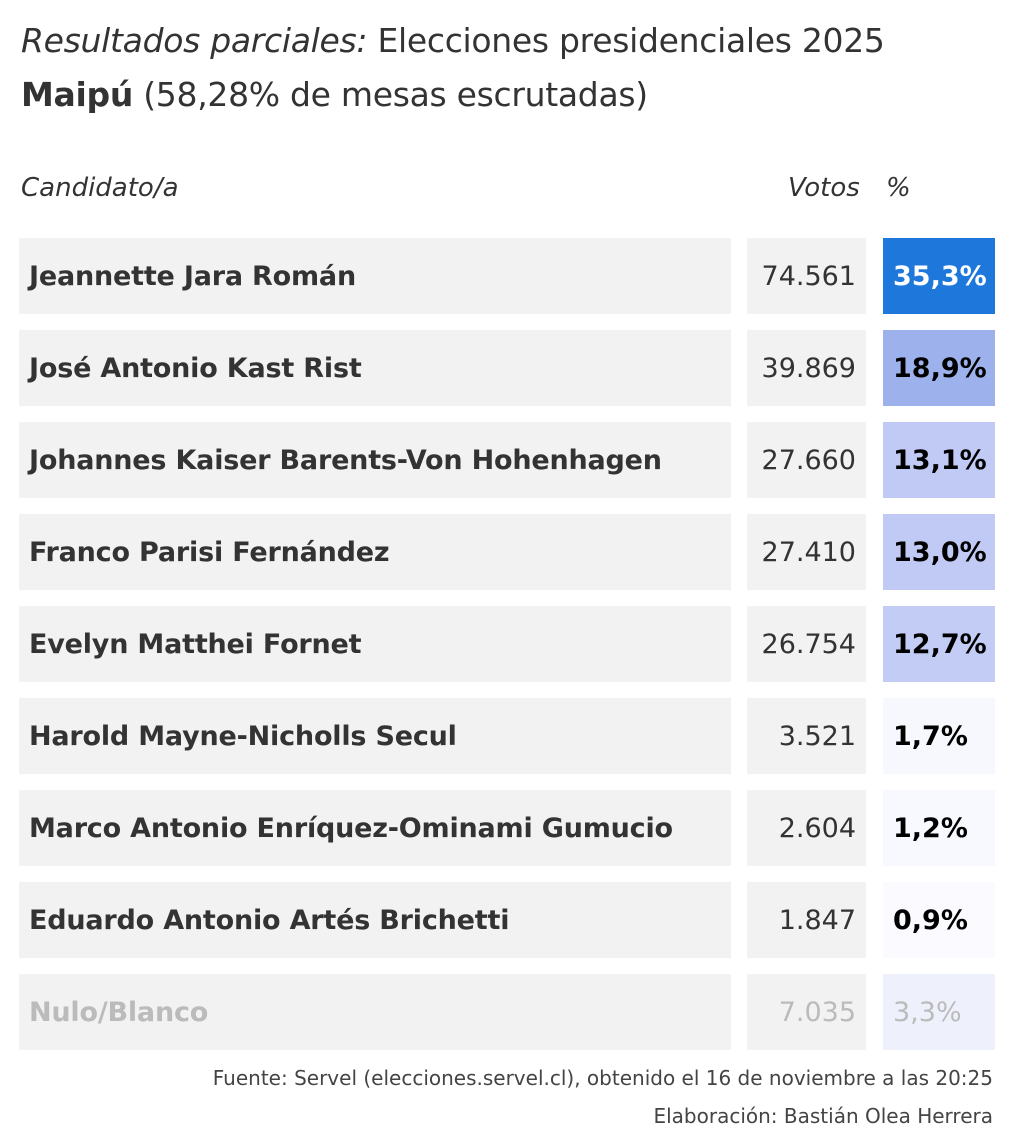 The width and height of the screenshot is (1012, 1146). Describe the element at coordinates (939, 460) in the screenshot. I see `pct-cell: 13,1%` at that location.